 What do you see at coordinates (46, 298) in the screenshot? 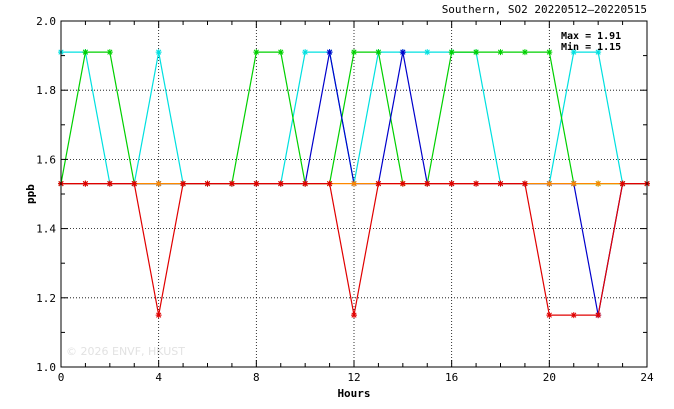
I see `y-tick-label: 1.2` at bounding box center [46, 298].